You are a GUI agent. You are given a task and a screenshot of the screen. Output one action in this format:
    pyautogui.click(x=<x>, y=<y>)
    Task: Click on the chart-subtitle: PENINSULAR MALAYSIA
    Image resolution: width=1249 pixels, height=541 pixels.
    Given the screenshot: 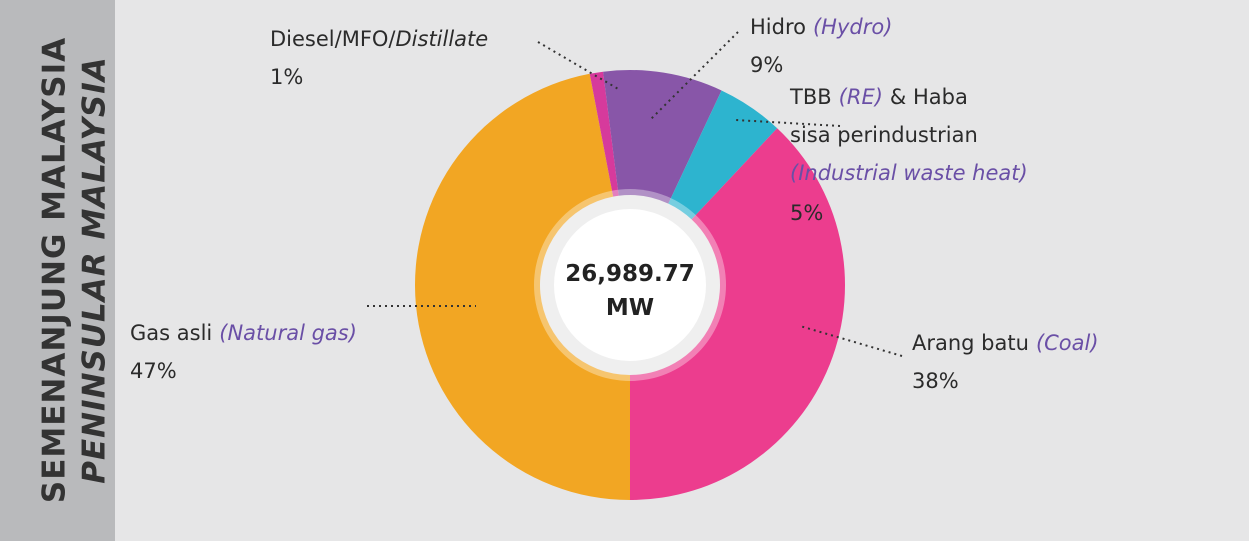 What is the action you would take?
    pyautogui.click(x=95, y=270)
    